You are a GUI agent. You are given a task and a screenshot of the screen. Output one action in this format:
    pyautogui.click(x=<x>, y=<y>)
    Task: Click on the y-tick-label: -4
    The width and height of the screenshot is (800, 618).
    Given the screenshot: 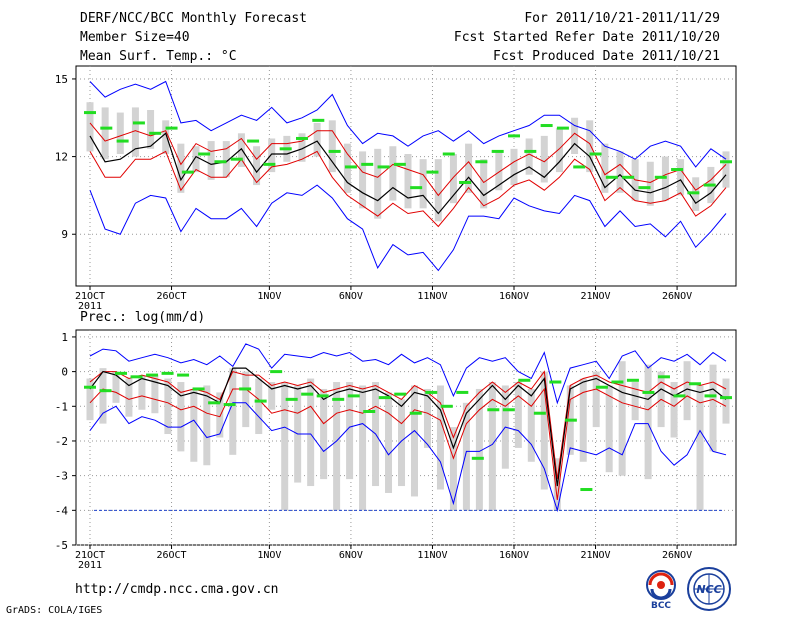 What is the action you would take?
    pyautogui.click(x=62, y=510)
    